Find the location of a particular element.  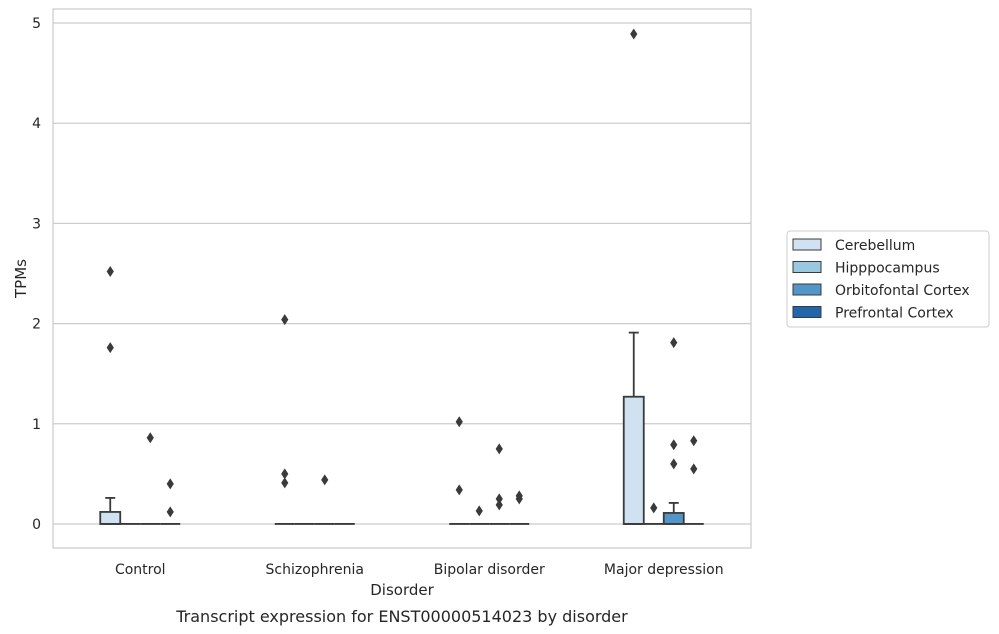

x-tick-label: Schizophrenia is located at coordinates (315, 570).